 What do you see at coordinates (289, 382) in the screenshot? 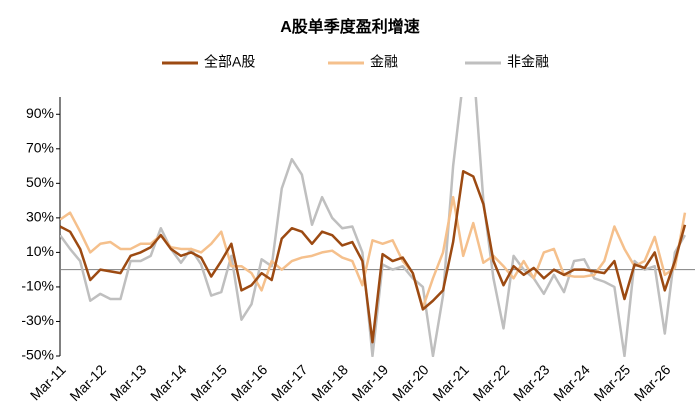
I see `x-tick-label: Mar-17` at bounding box center [289, 382].